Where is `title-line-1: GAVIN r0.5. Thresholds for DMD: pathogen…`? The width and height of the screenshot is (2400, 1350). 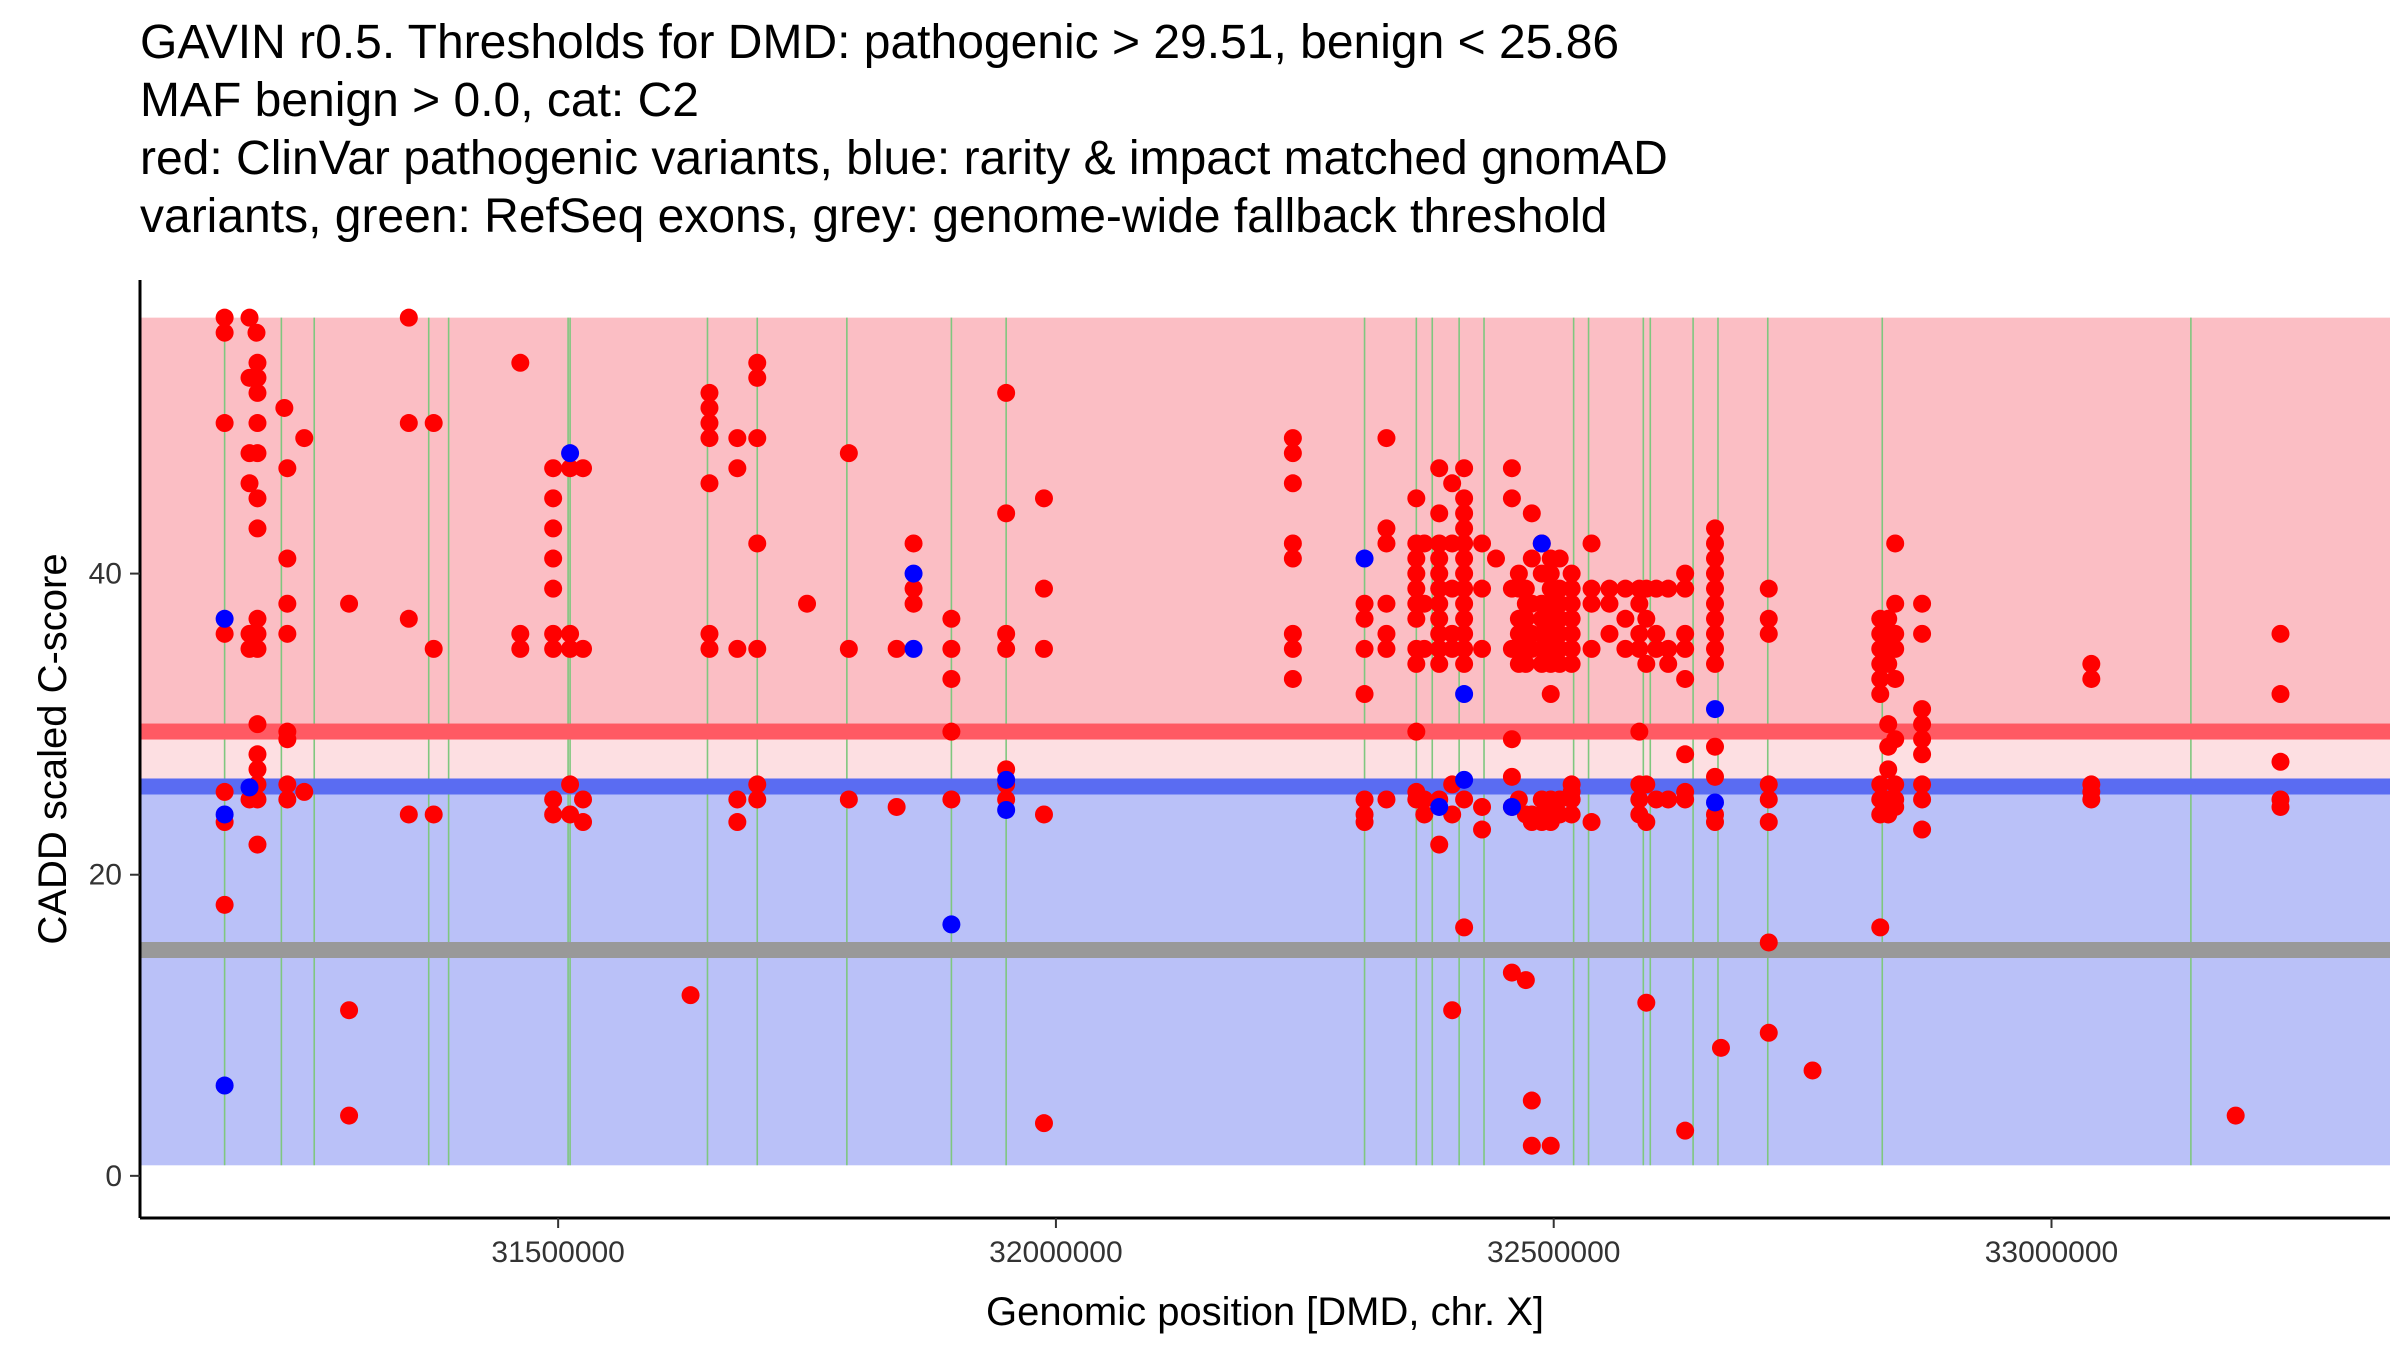
title-line-1: GAVIN r0.5. Thresholds for DMD: pathogen… is located at coordinates (880, 42).